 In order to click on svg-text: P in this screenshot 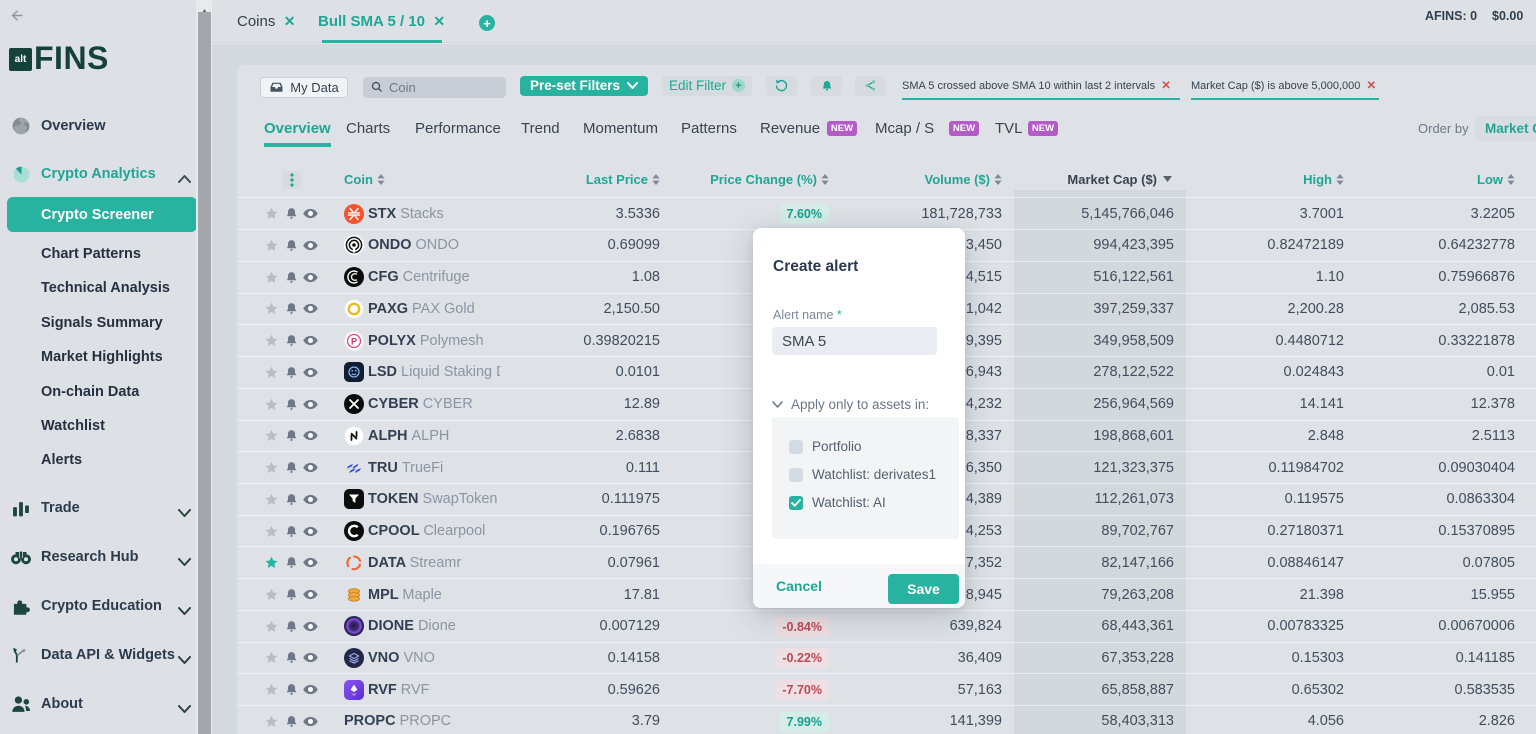, I will do `click(354, 341)`.